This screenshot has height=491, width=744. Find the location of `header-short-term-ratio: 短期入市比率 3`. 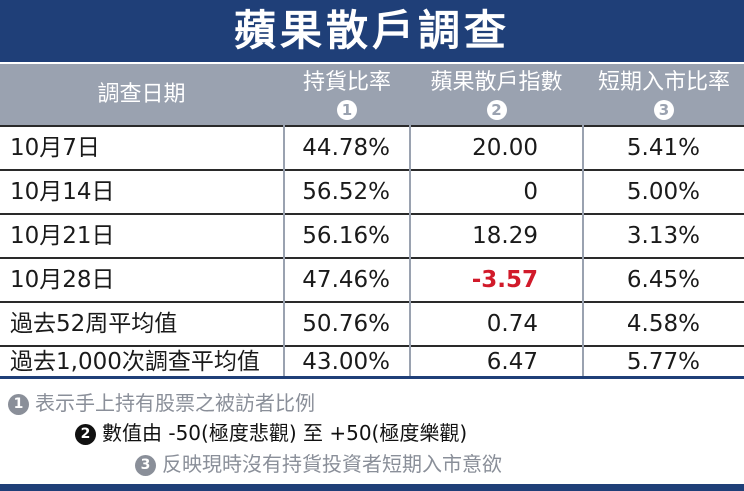

header-short-term-ratio: 短期入市比率 3 is located at coordinates (664, 94).